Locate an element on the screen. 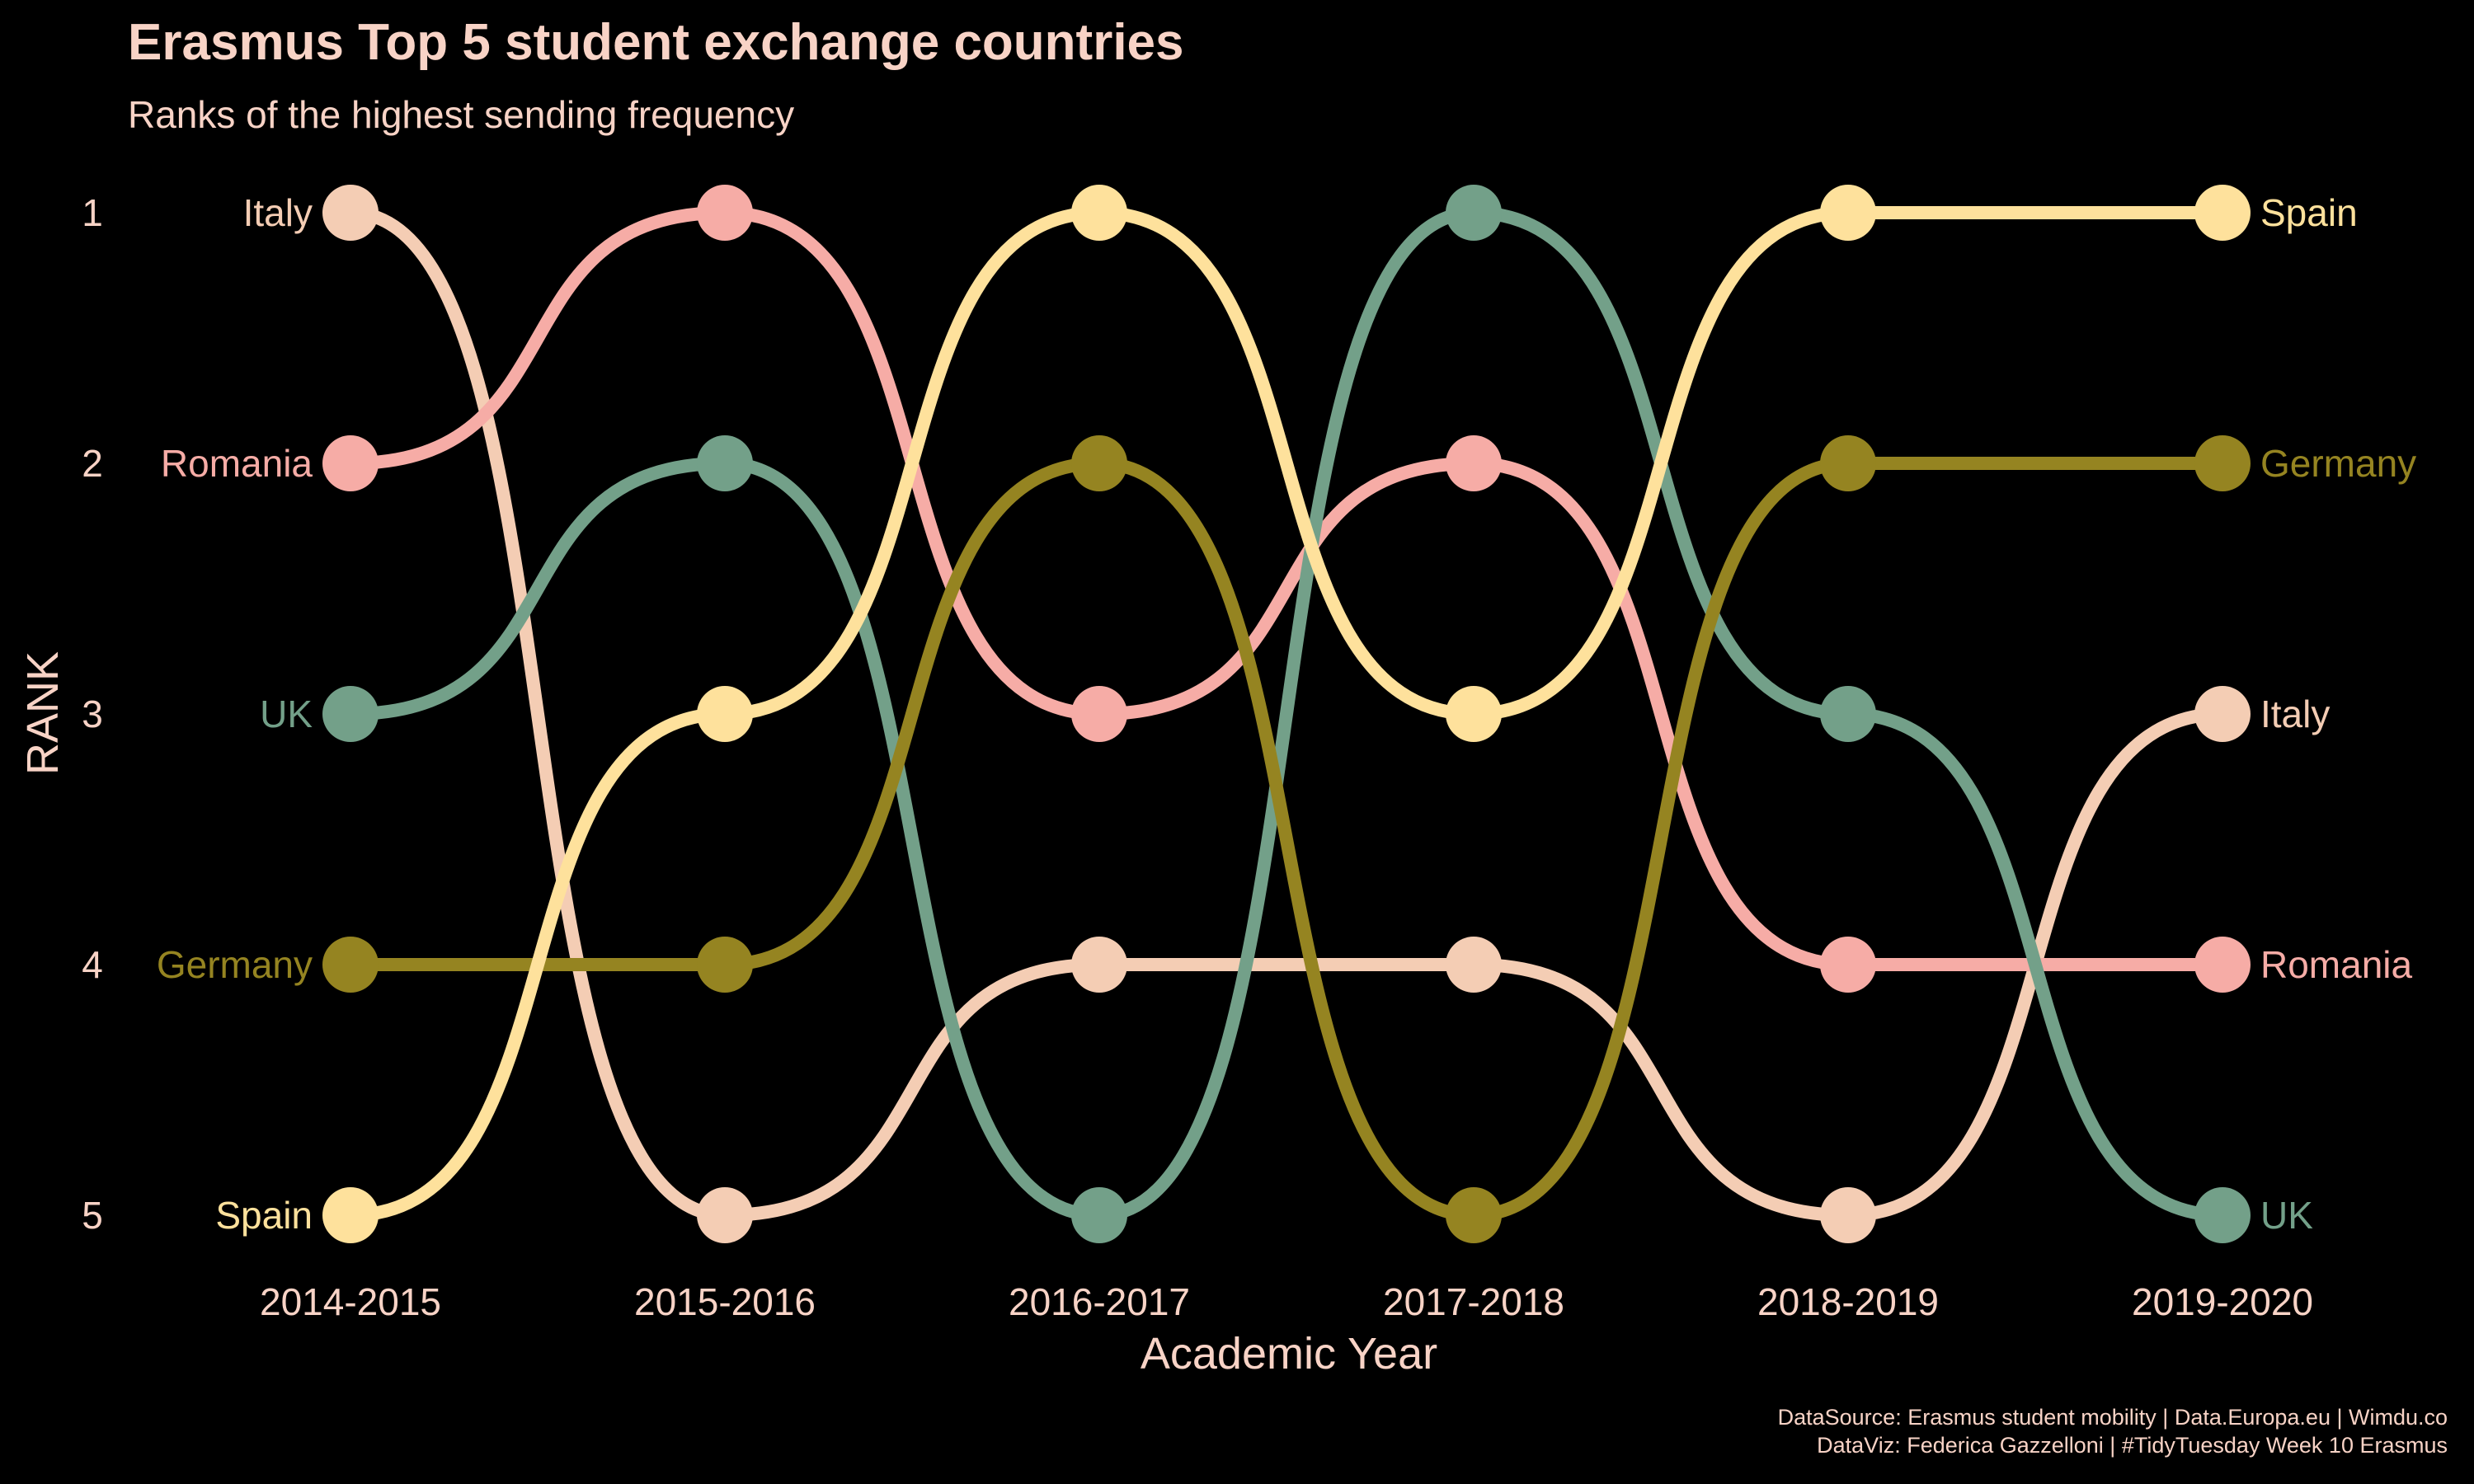 The image size is (2474, 1484). y-axis-title: RANK is located at coordinates (43, 713).